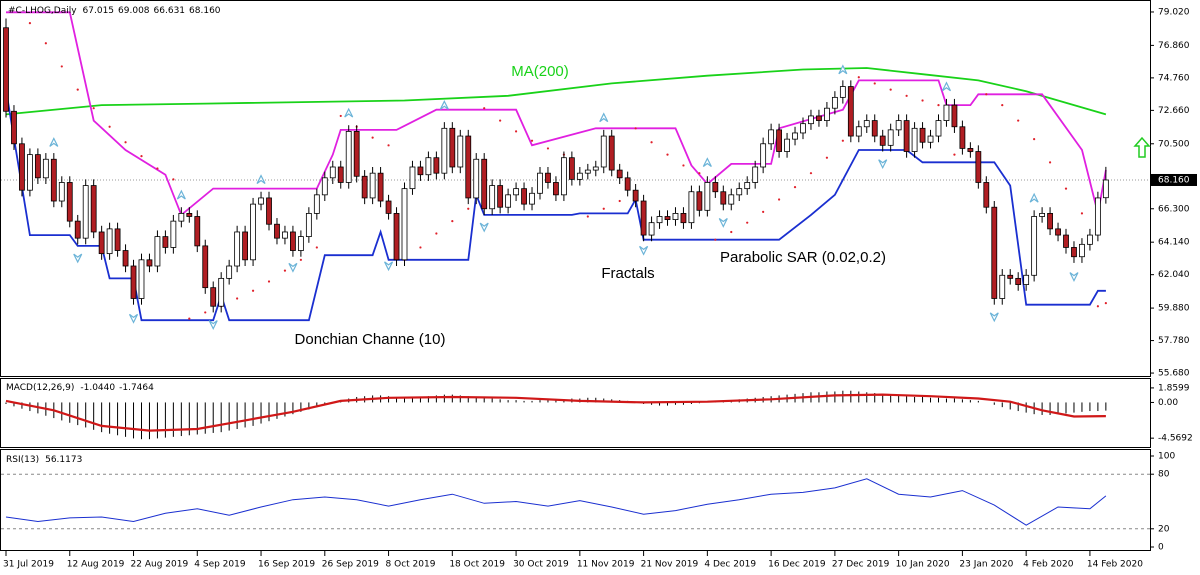  I want to click on x-tick-label: 18 Oct 2019, so click(477, 565).